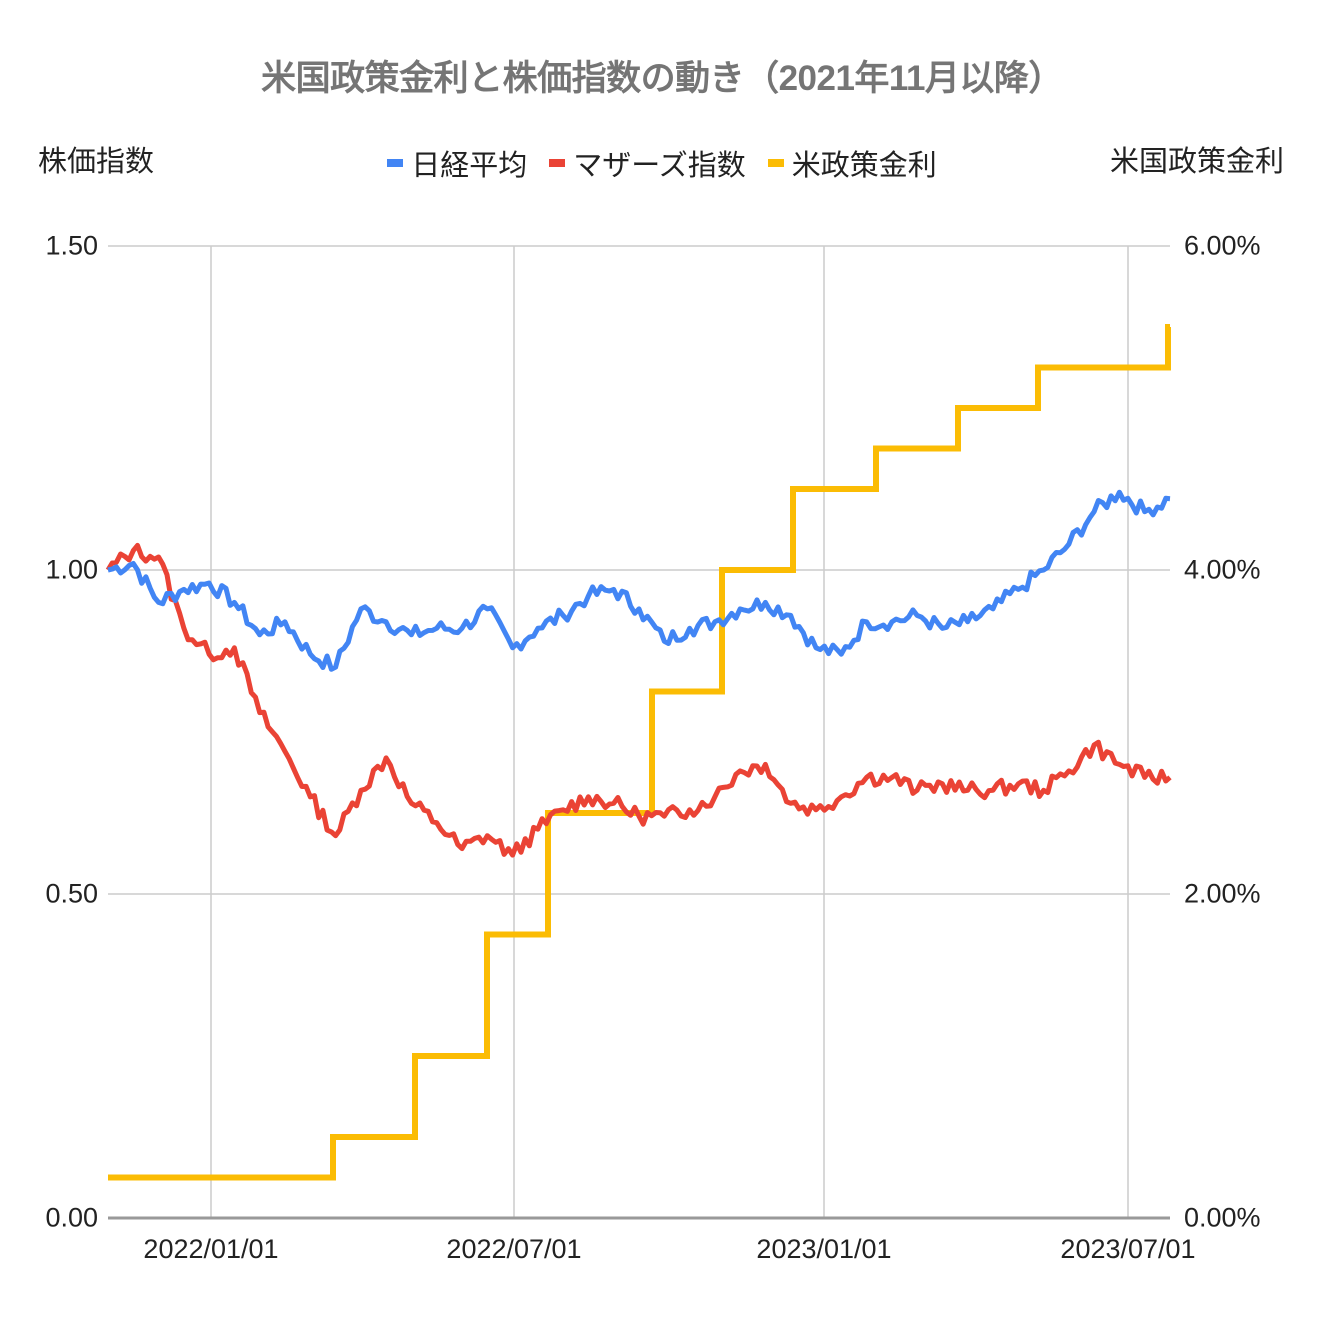 Image resolution: width=1324 pixels, height=1324 pixels. Describe the element at coordinates (1196, 162) in the screenshot. I see `right-axis-title: 米国政策金利` at that location.